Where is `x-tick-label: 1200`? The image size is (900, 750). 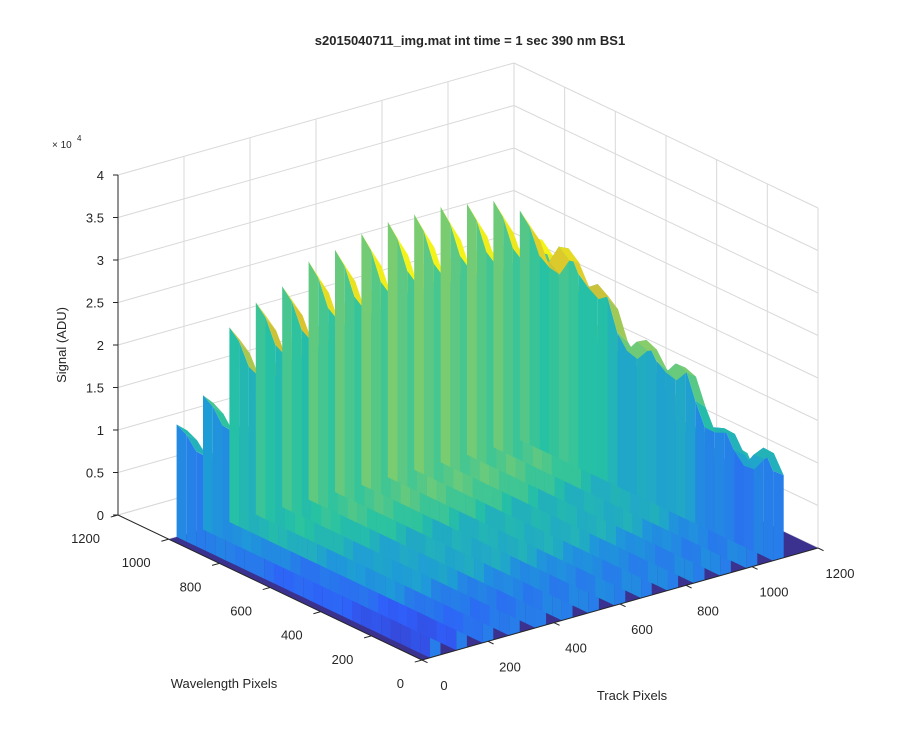 x-tick-label: 1200 is located at coordinates (840, 573).